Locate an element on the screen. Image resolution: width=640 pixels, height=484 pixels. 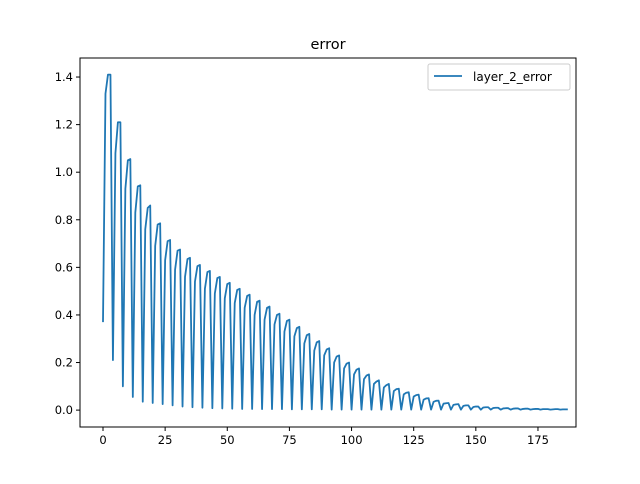
legend-box is located at coordinates (499, 77).